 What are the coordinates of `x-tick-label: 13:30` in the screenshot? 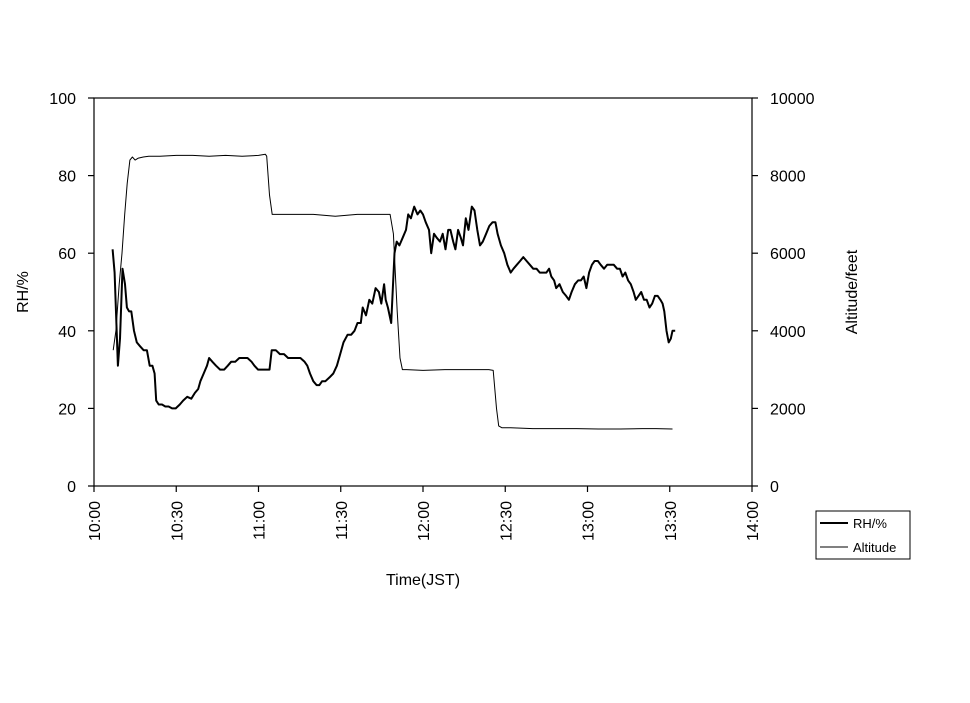 It's located at (671, 521).